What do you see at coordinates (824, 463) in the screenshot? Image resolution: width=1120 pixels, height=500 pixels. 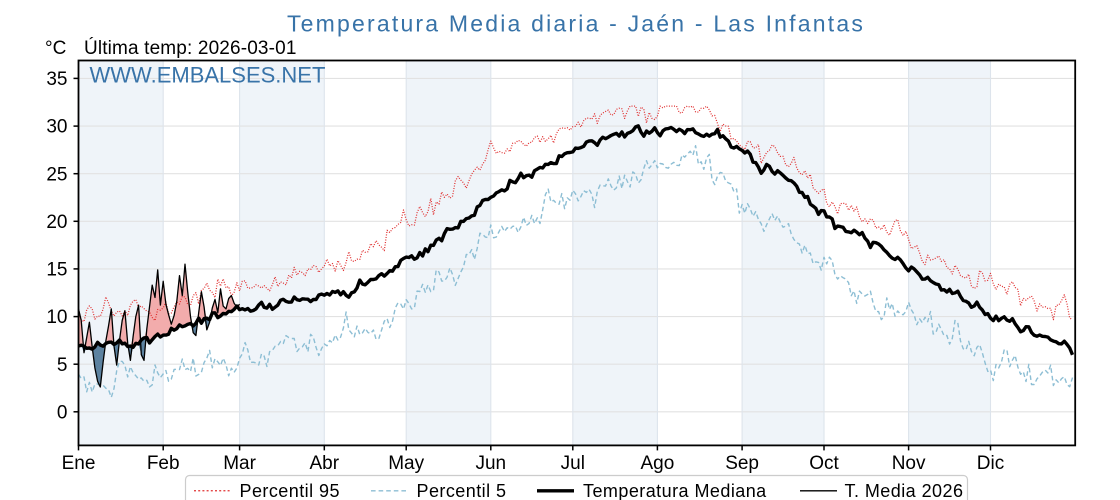 I see `svg-text: Oct` at bounding box center [824, 463].